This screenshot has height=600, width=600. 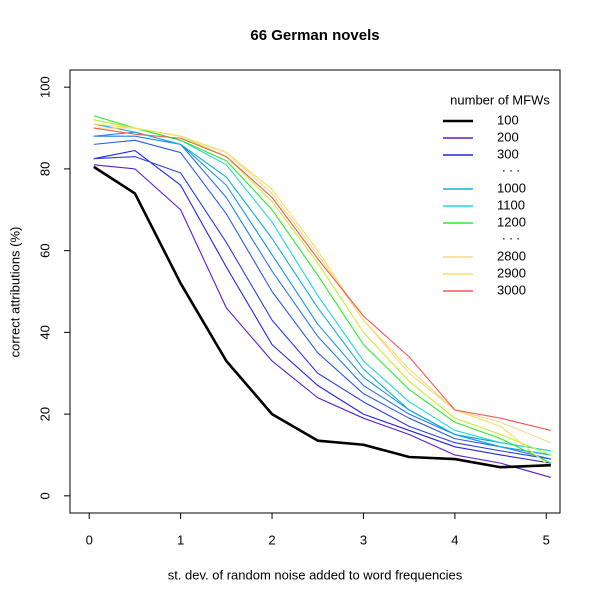 I want to click on y-tick-label: 0, so click(x=44, y=495).